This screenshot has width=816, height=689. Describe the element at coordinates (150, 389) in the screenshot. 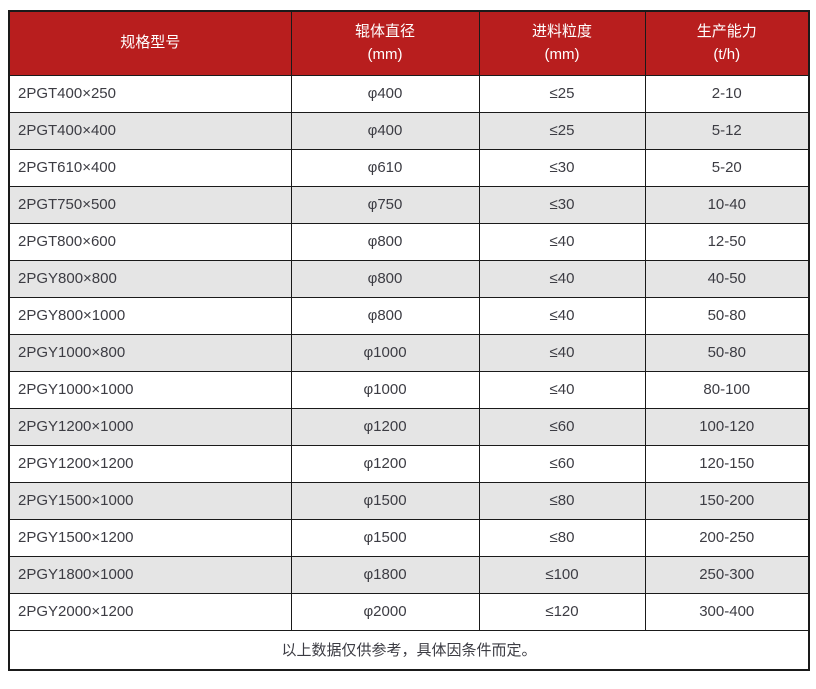

I see `cell-model: 2PGY1000×1000` at that location.